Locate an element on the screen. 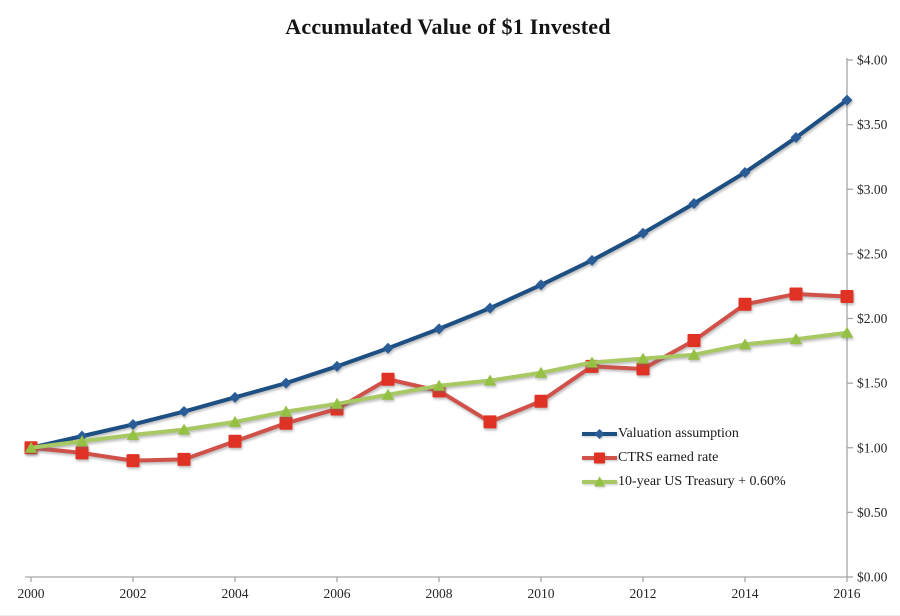 The image size is (900, 616). svg-text: 2014 is located at coordinates (745, 593).